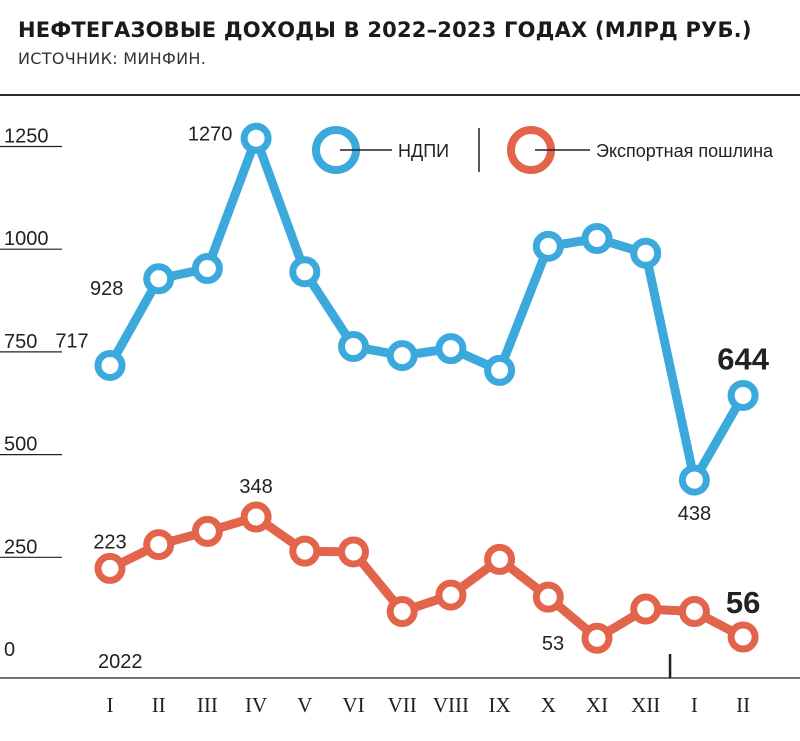  I want to click on legend-item-export: Экспортная пошлина, so click(640, 150).